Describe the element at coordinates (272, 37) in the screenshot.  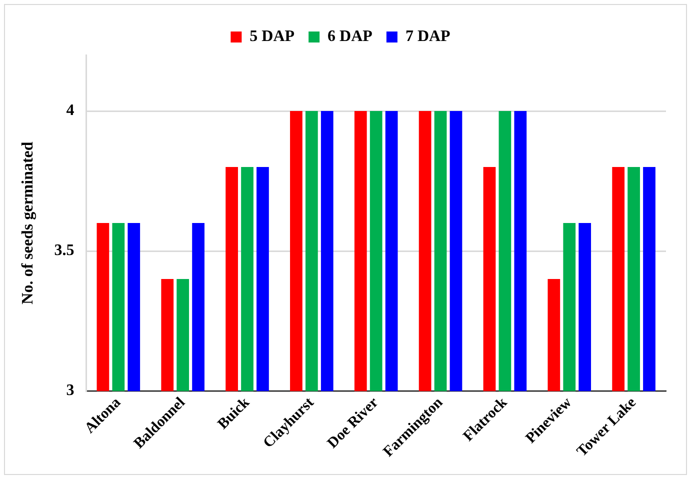
I see `legend-label: 5 DAP` at that location.